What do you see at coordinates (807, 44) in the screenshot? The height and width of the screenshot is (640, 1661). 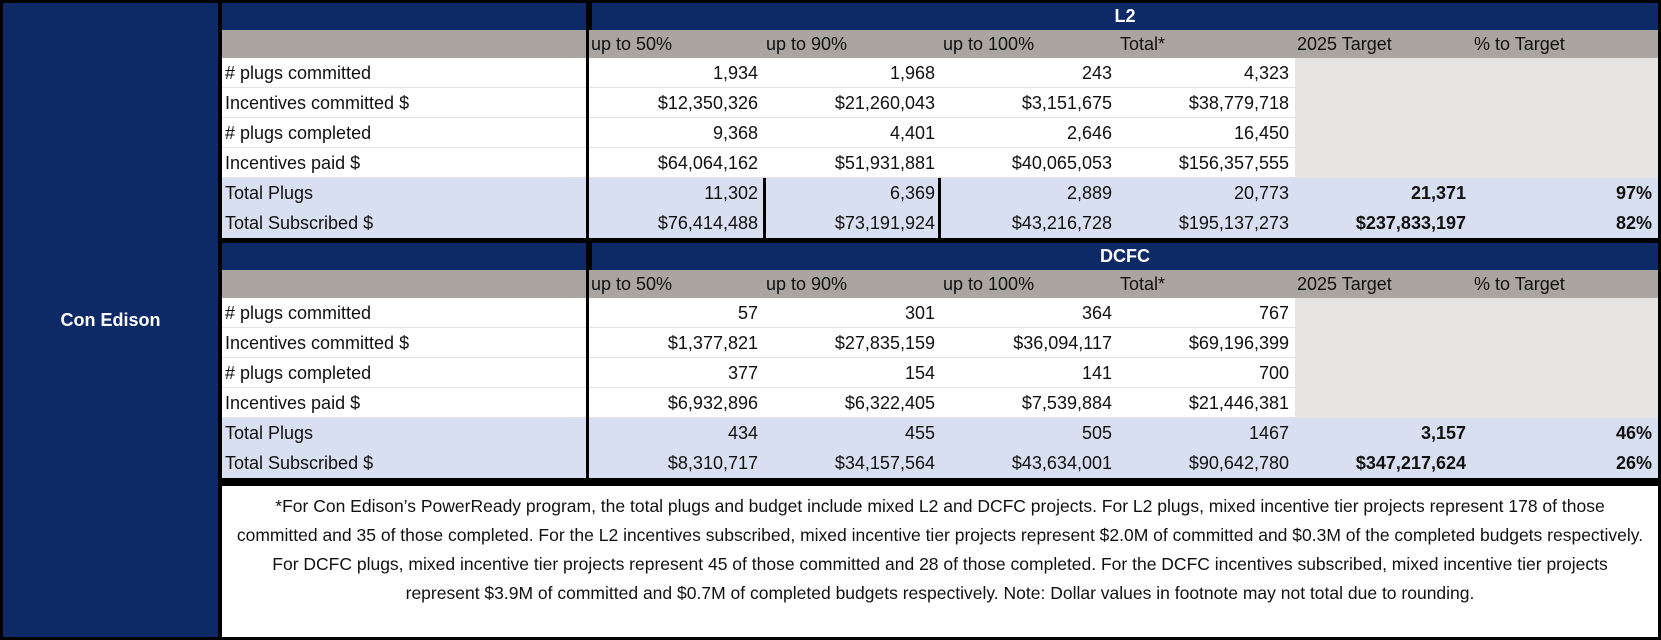 I see `l2-header-up-to-90: up to 90%` at bounding box center [807, 44].